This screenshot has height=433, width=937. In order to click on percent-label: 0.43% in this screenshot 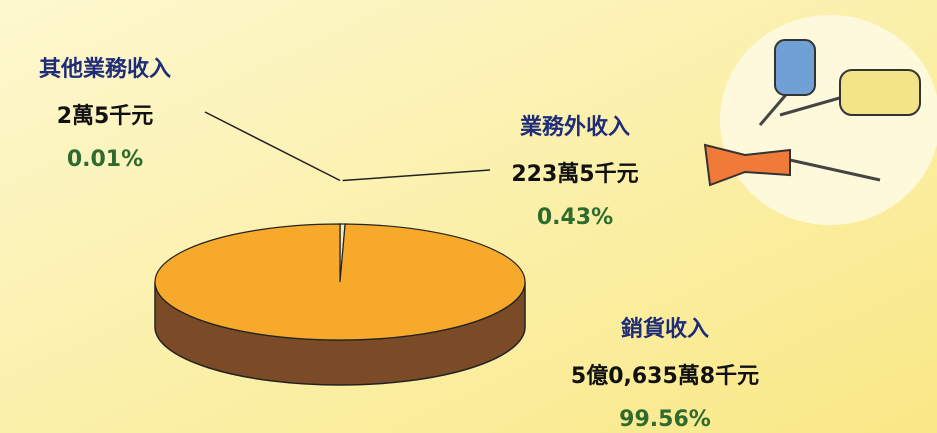, I will do `click(575, 217)`.